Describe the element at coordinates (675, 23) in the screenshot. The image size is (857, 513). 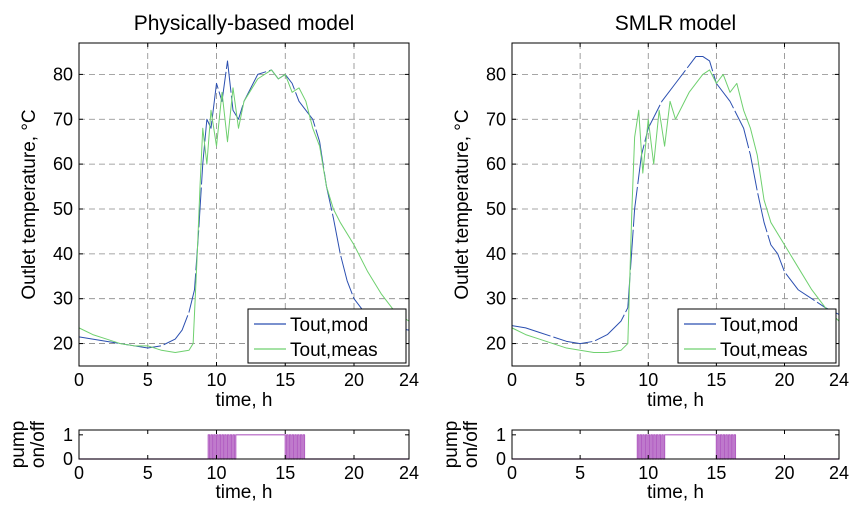
I see `chart-title: SMLR model` at that location.